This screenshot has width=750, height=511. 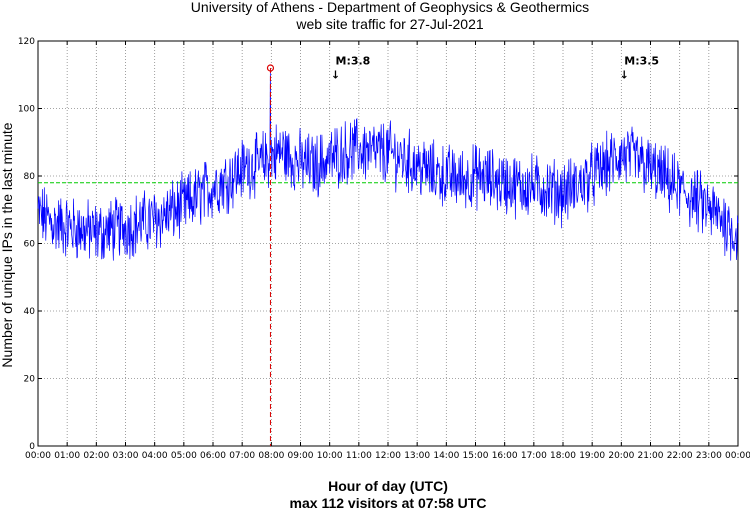 What do you see at coordinates (388, 486) in the screenshot?
I see `x-axis-label: Hour of day (UTC)` at bounding box center [388, 486].